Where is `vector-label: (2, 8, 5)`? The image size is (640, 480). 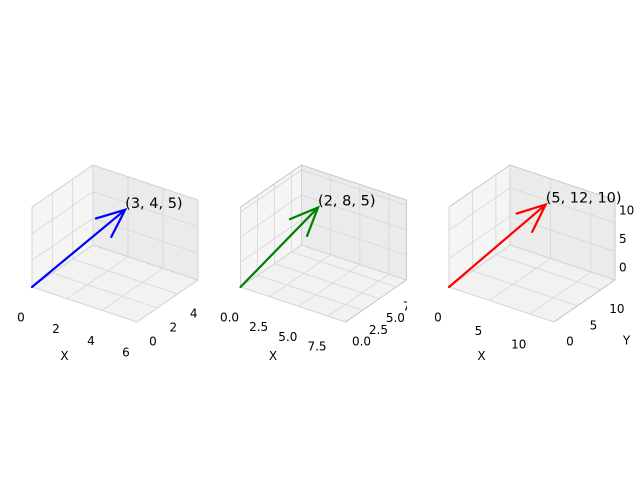
vector-label: (2, 8, 5) is located at coordinates (346, 201).